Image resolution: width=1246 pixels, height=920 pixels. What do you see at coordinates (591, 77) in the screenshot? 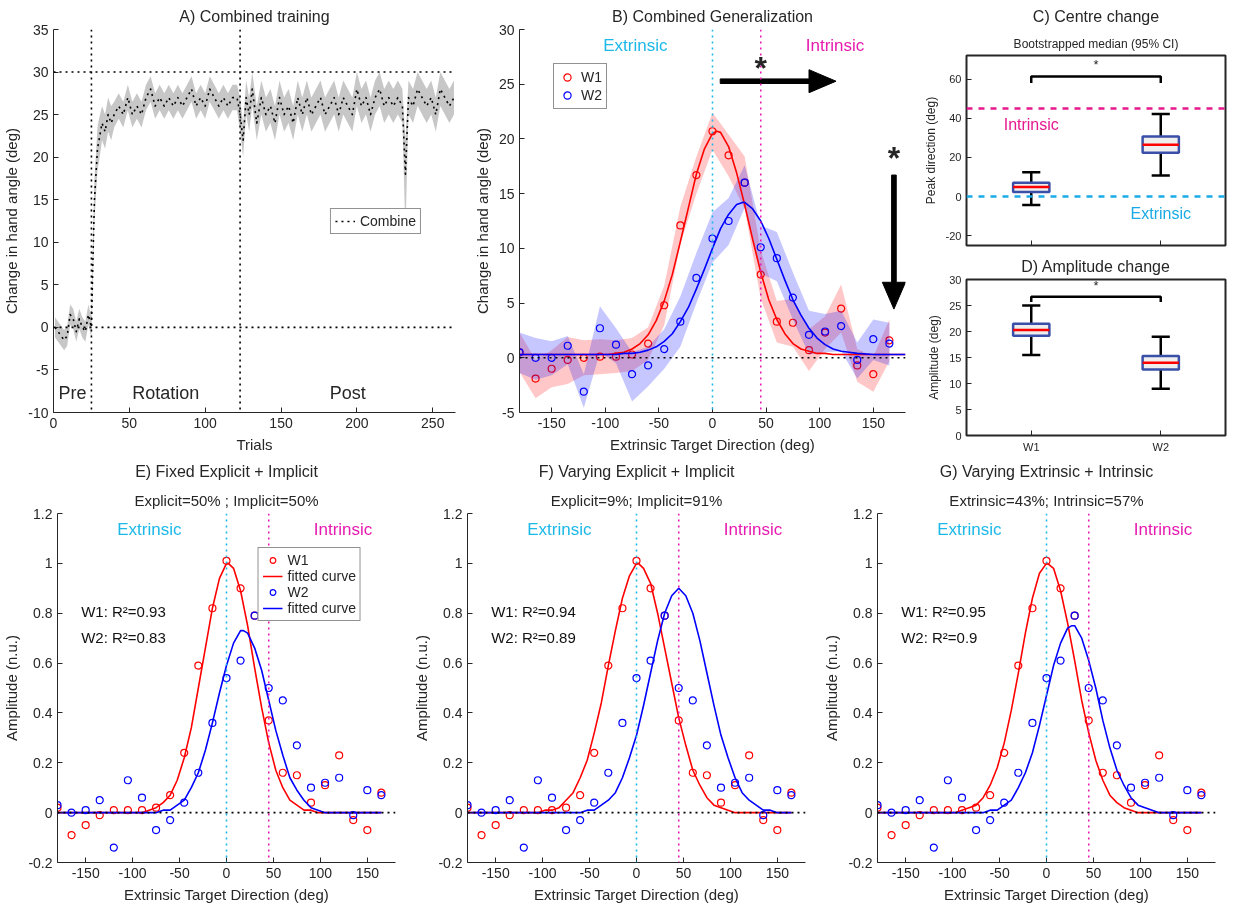
I see `legend-label: W1` at bounding box center [591, 77].